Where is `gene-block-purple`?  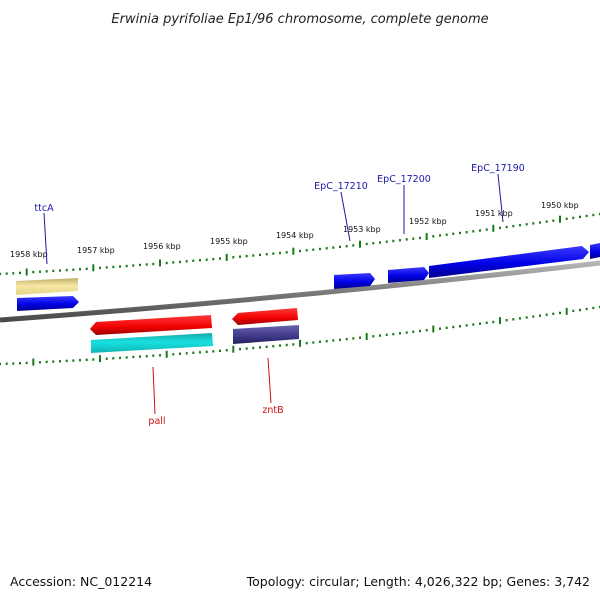 gene-block-purple is located at coordinates (266, 334).